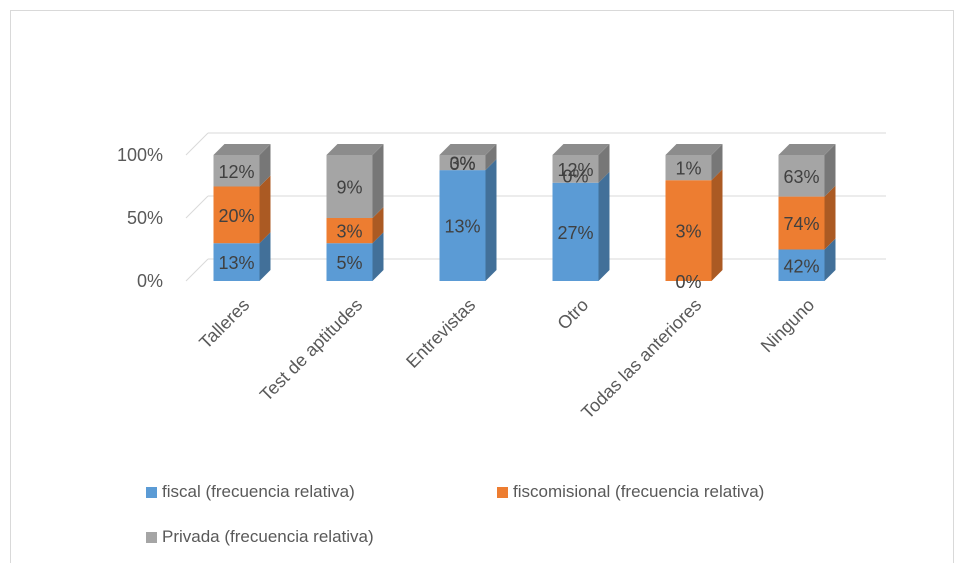 The height and width of the screenshot is (565, 956). I want to click on legend-label-fiscal: fiscal (frecuencia relativa), so click(258, 491).